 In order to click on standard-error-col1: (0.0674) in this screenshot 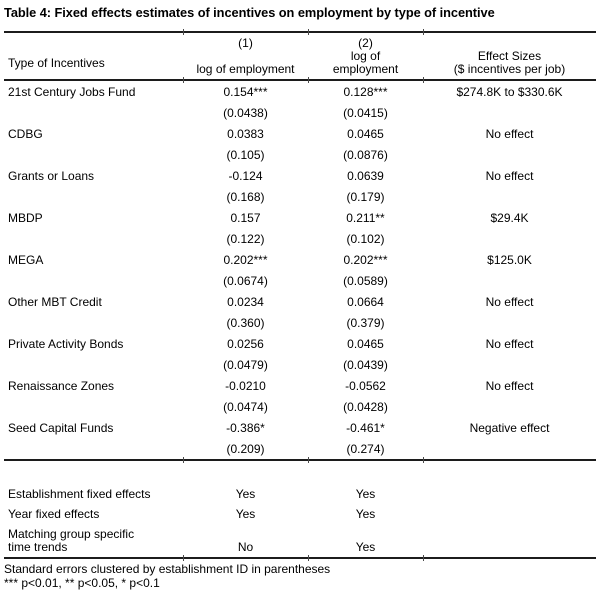, I will do `click(245, 280)`.